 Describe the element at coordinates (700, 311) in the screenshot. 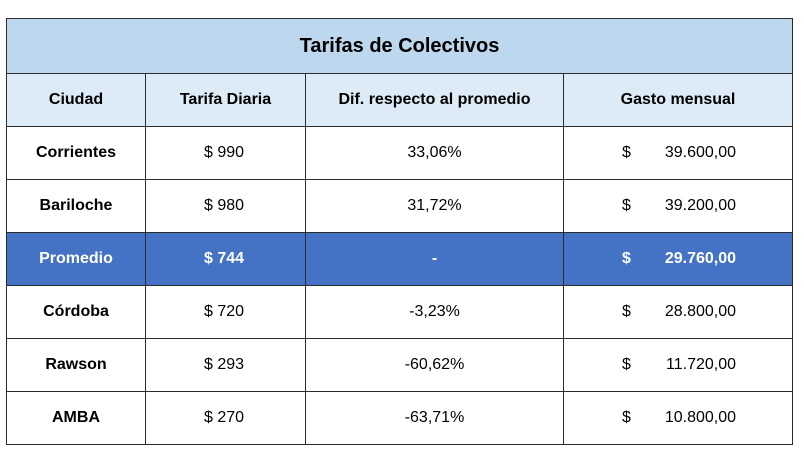

I see `gasto-amount: 28.800,00` at that location.